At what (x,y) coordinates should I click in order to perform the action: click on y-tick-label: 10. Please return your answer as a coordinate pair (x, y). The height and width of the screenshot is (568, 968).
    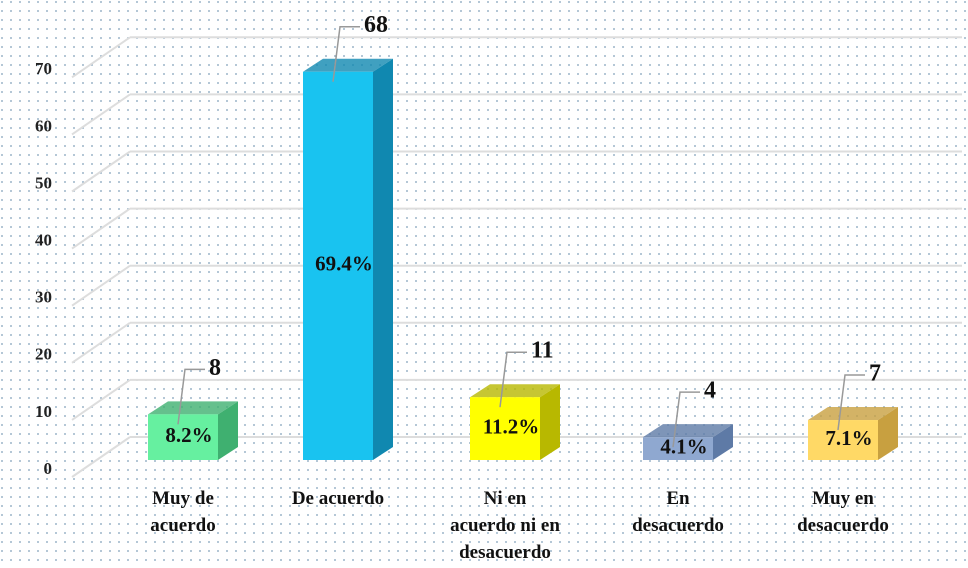
    Looking at the image, I should click on (43, 411).